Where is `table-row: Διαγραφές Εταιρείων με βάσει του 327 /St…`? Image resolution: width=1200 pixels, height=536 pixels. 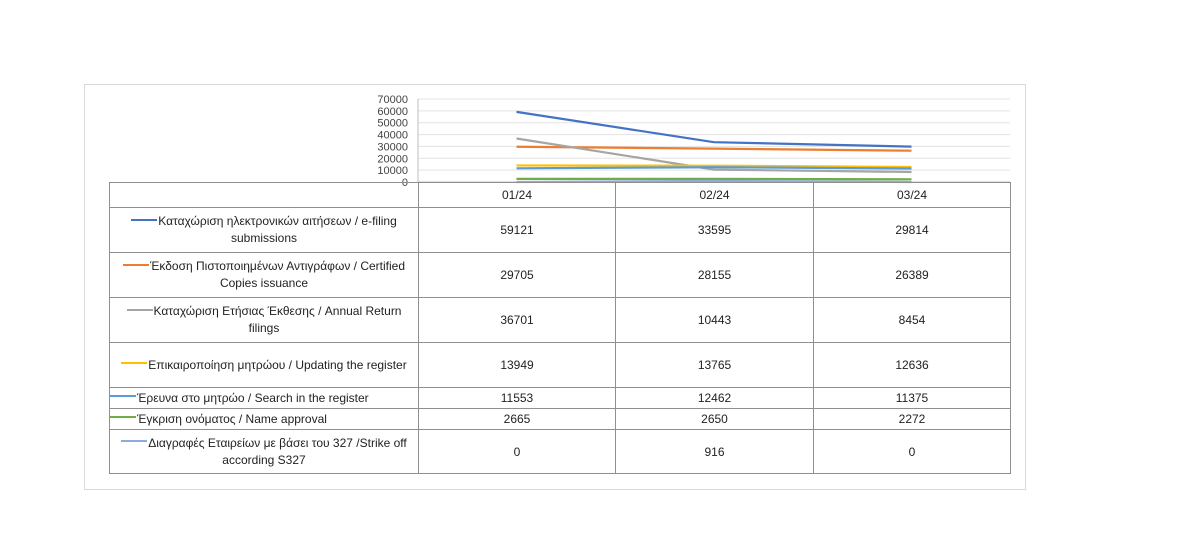
table-row: Διαγραφές Εταιρείων με βάσει του 327 /St… is located at coordinates (560, 451).